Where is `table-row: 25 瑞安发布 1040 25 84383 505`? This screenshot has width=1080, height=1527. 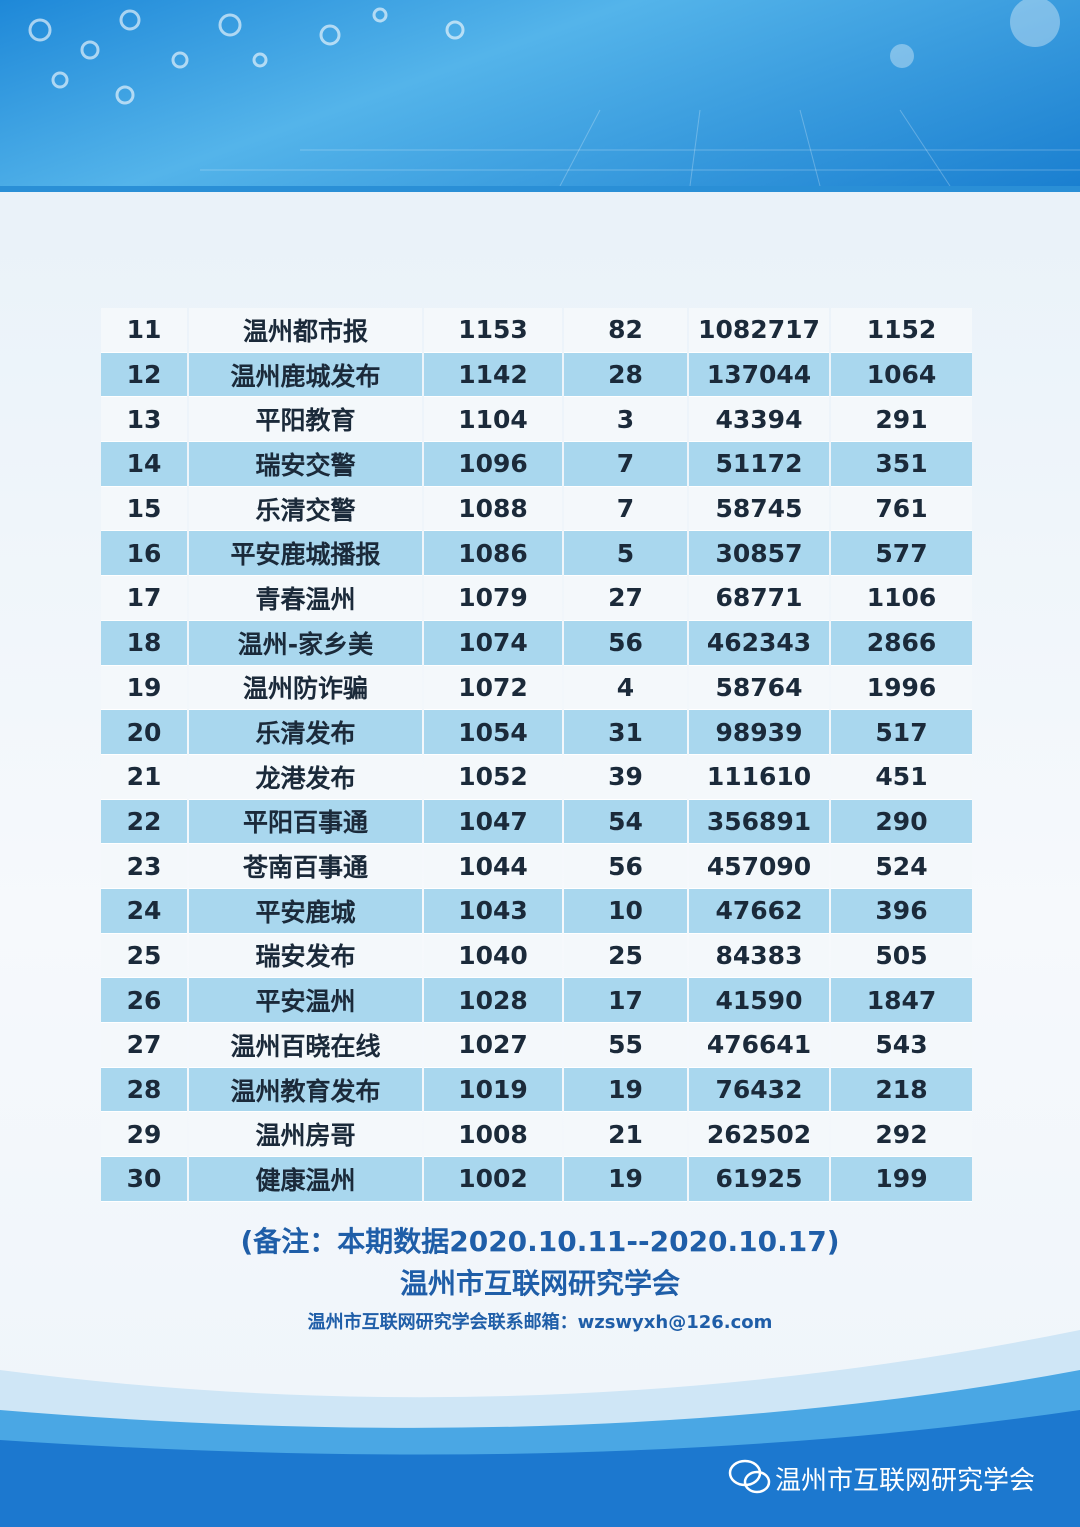 table-row: 25 瑞安发布 1040 25 84383 505 is located at coordinates (536, 956).